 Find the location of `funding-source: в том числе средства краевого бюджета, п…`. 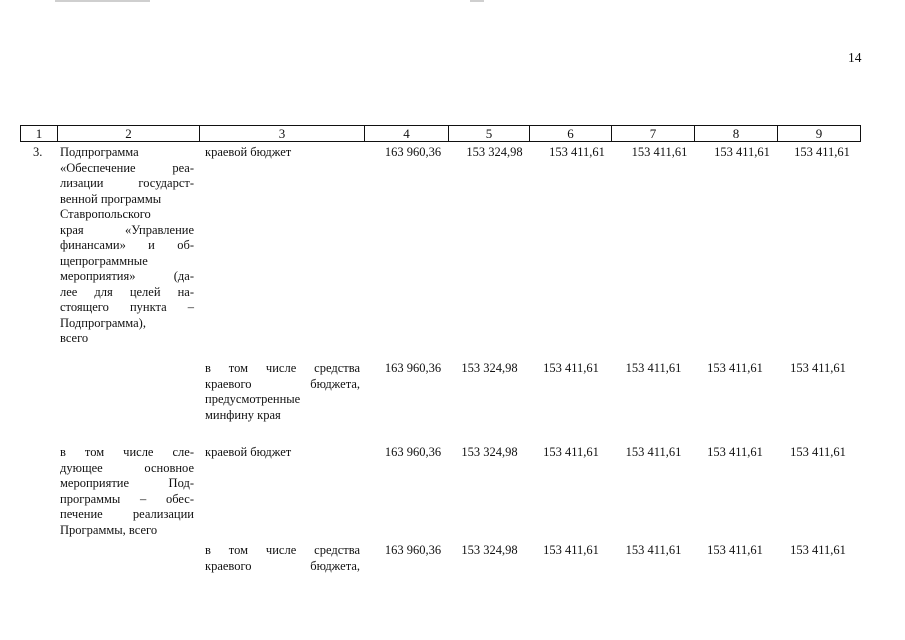

funding-source: в том числе средства краевого бюджета, п… is located at coordinates (282, 391).